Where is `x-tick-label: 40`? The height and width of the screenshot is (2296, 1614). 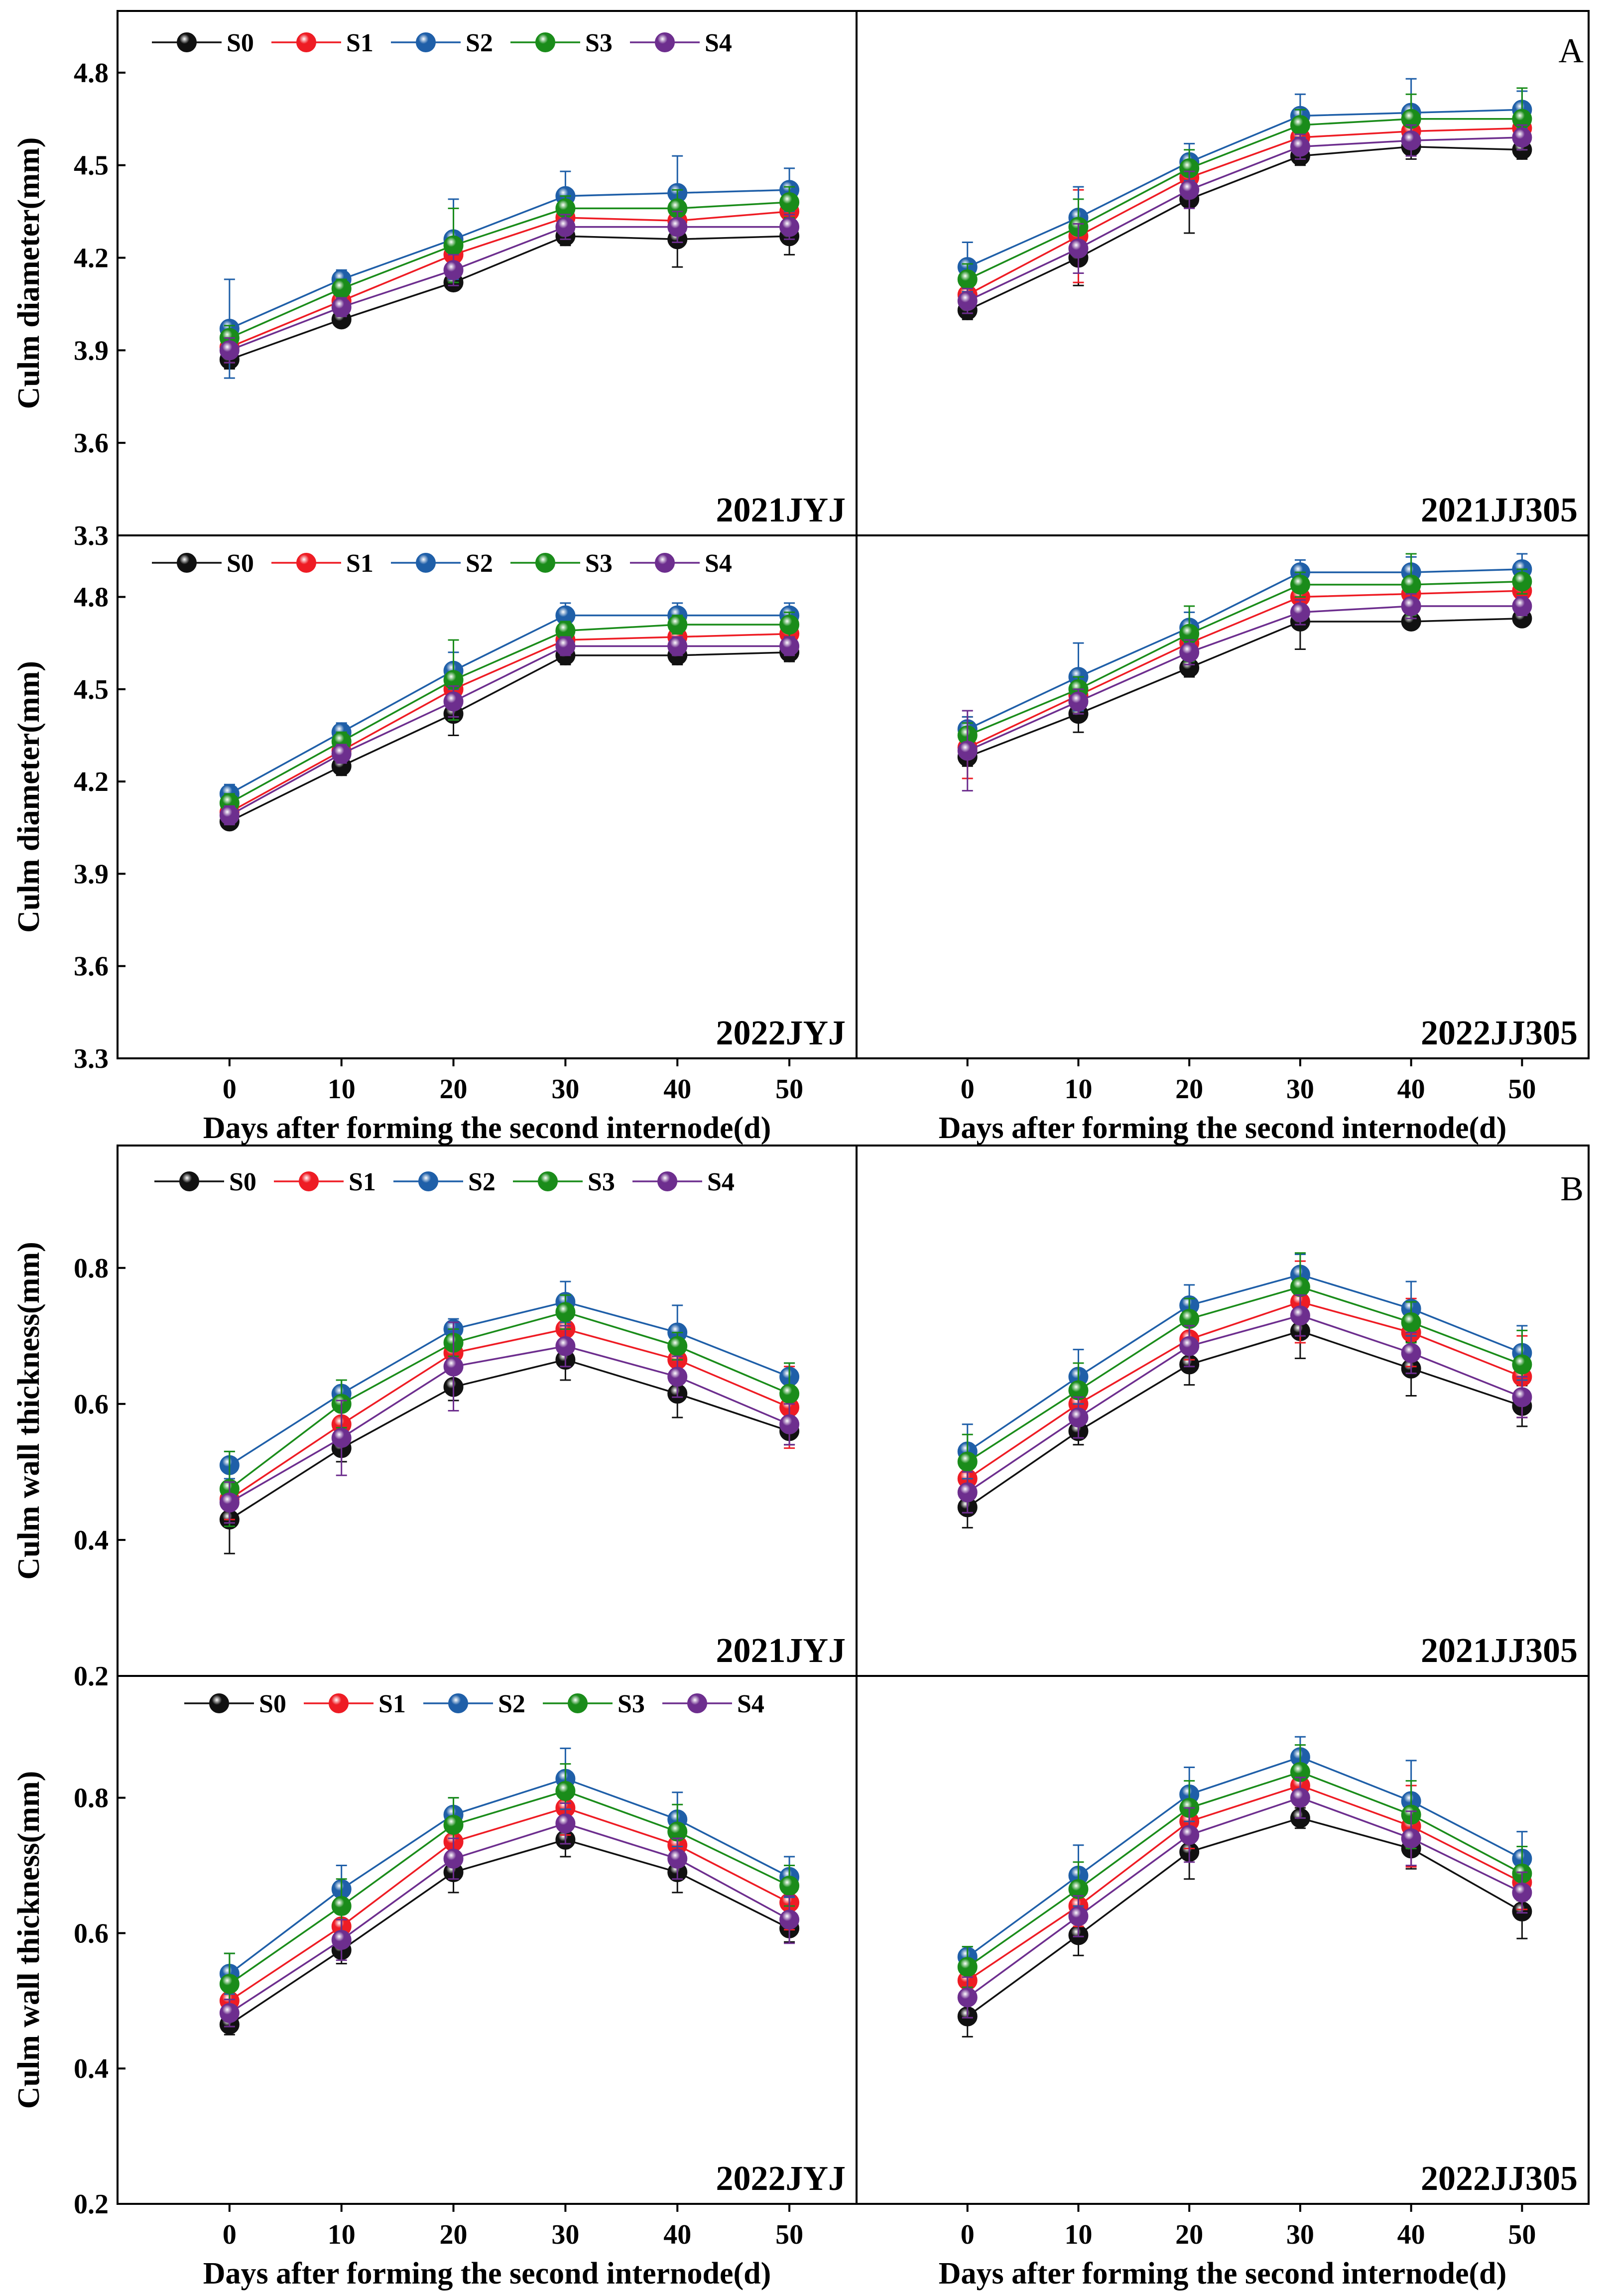
x-tick-label: 40 is located at coordinates (1411, 1089).